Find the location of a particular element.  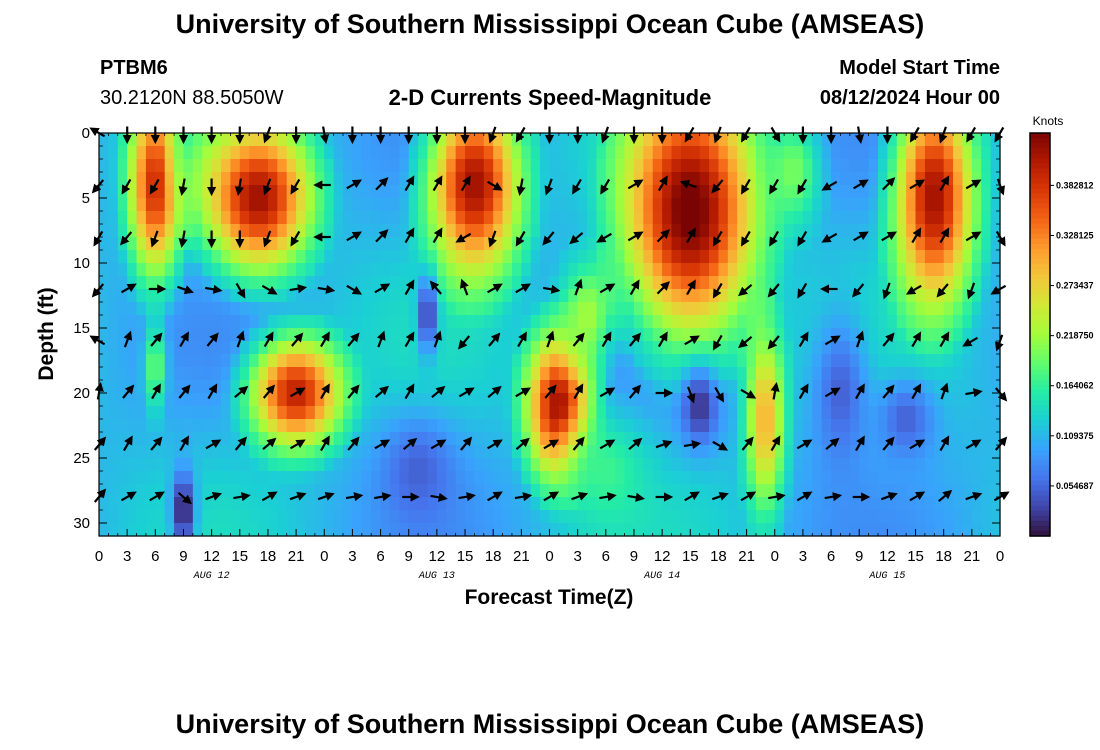

x-tick-label: 6 is located at coordinates (155, 556).